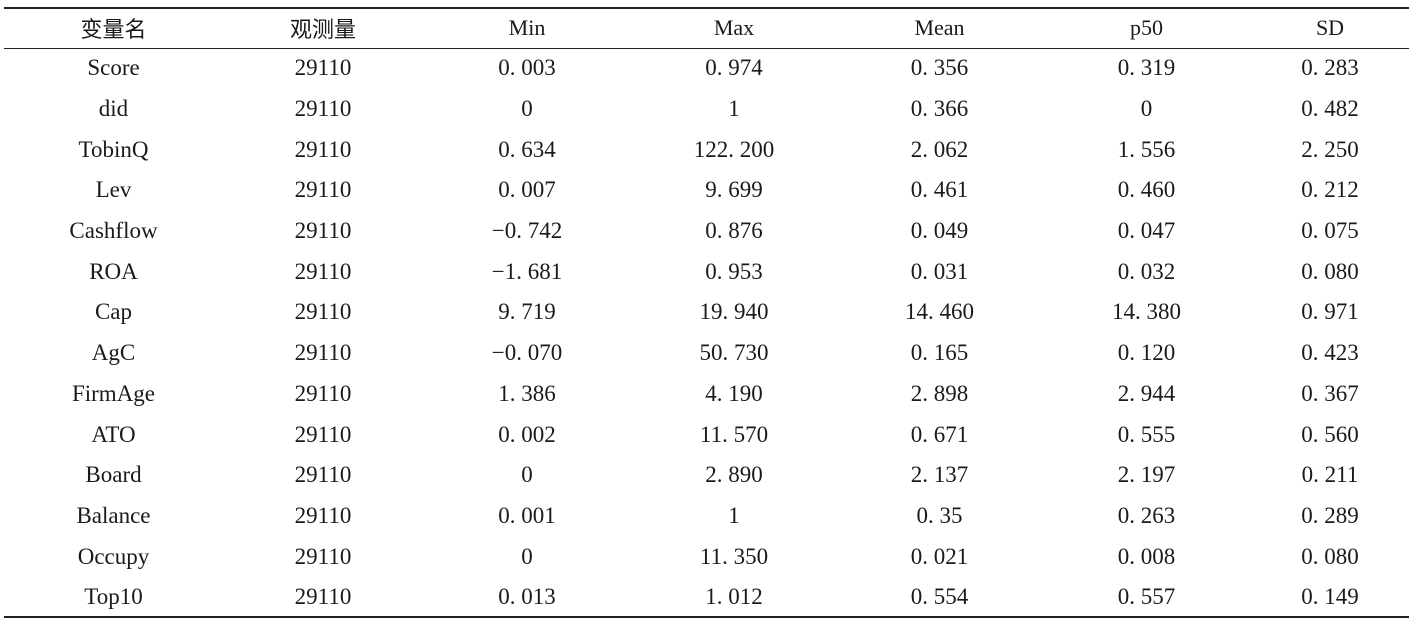  Describe the element at coordinates (734, 475) in the screenshot. I see `cell-max: 2. 890` at that location.